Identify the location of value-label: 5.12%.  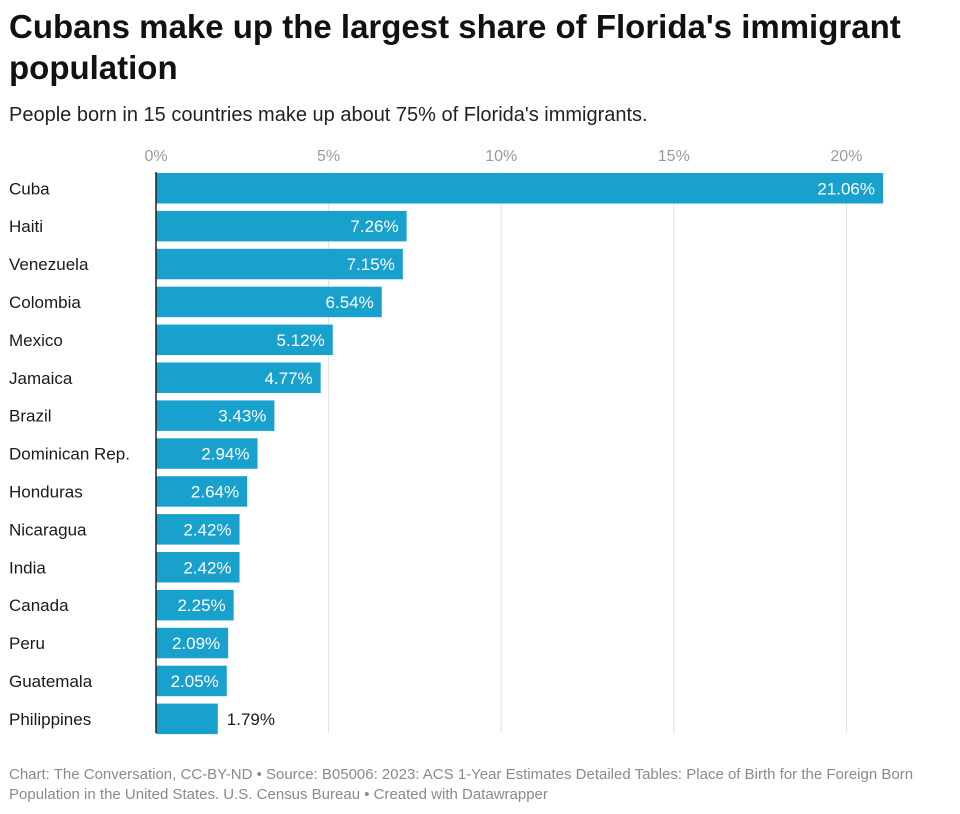
(301, 340).